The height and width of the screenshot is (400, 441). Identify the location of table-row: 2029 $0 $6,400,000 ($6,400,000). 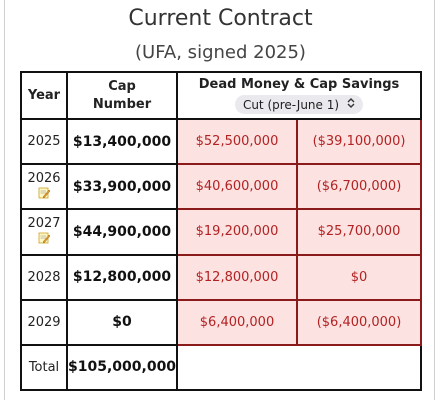
(221, 322).